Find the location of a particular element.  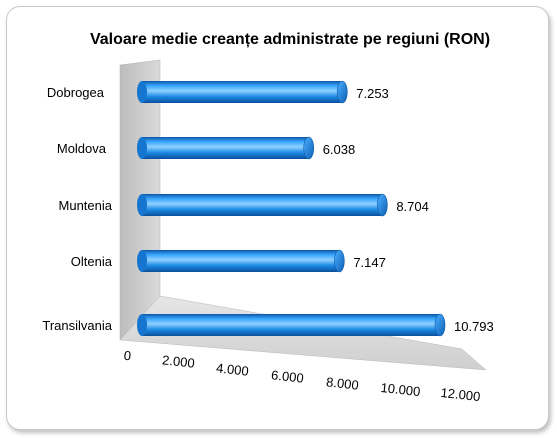

x-tick-label: 4.000 is located at coordinates (233, 369).